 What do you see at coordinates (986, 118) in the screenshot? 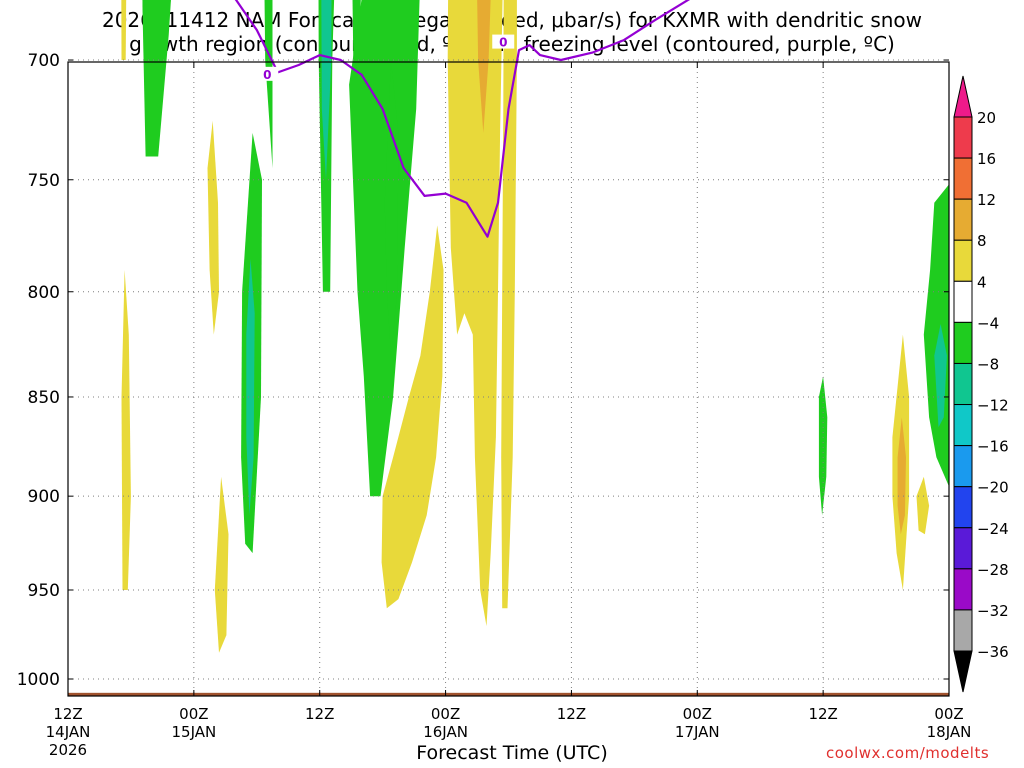
I see `colorbar-label: 20` at bounding box center [986, 118].